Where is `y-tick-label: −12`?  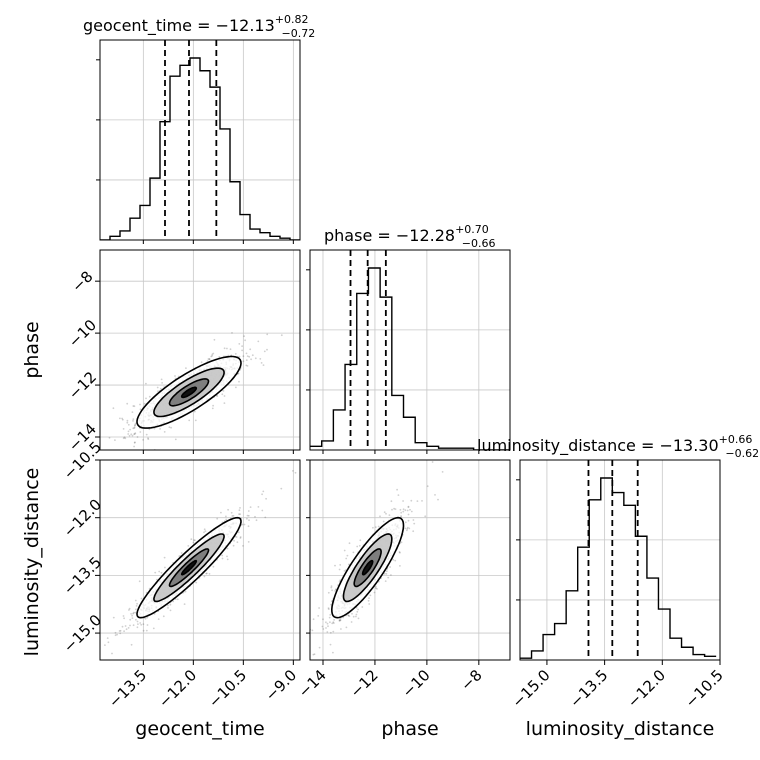 y-tick-label: −12 is located at coordinates (82, 385).